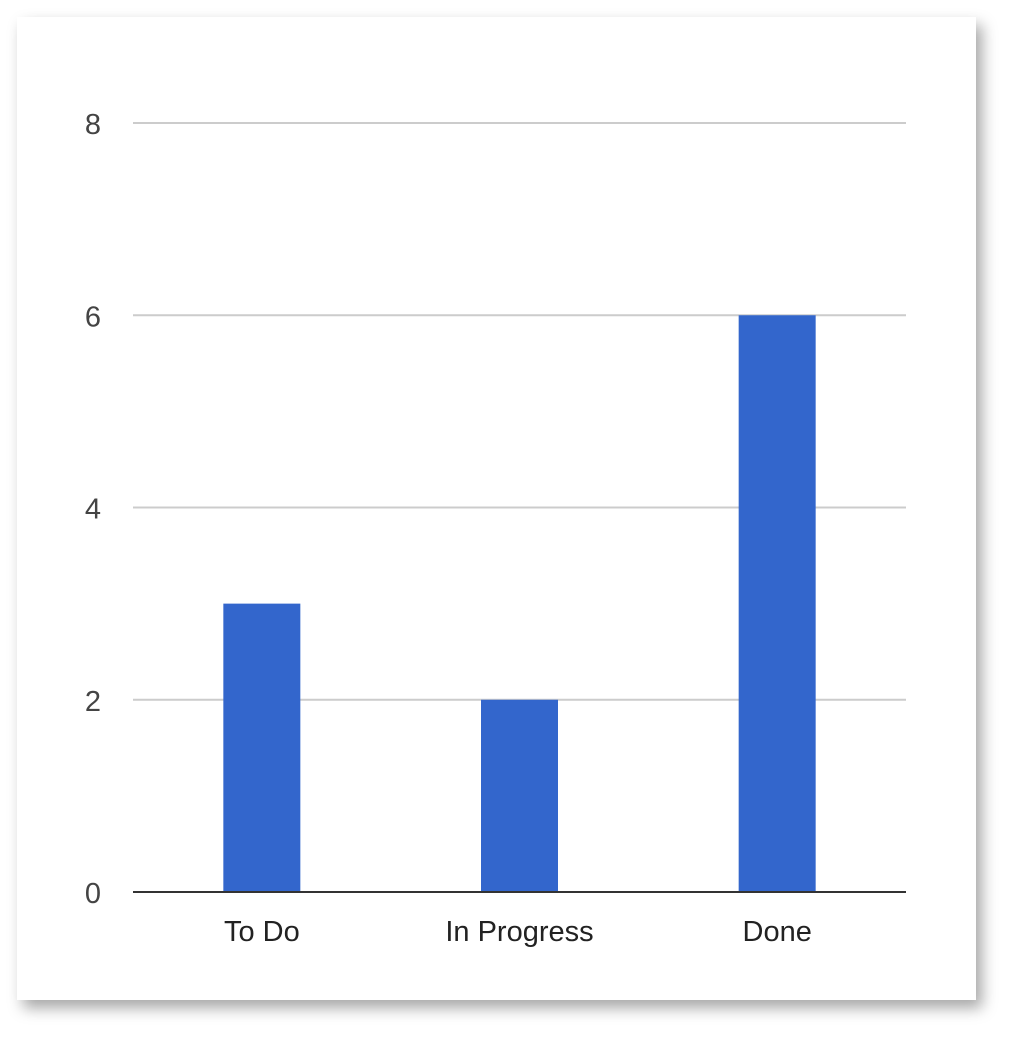 The height and width of the screenshot is (1049, 1024). I want to click on bar-to-do, so click(262, 747).